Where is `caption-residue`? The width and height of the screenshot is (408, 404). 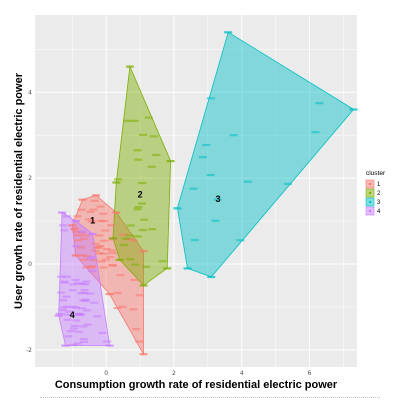 caption-residue is located at coordinates (210, 399).